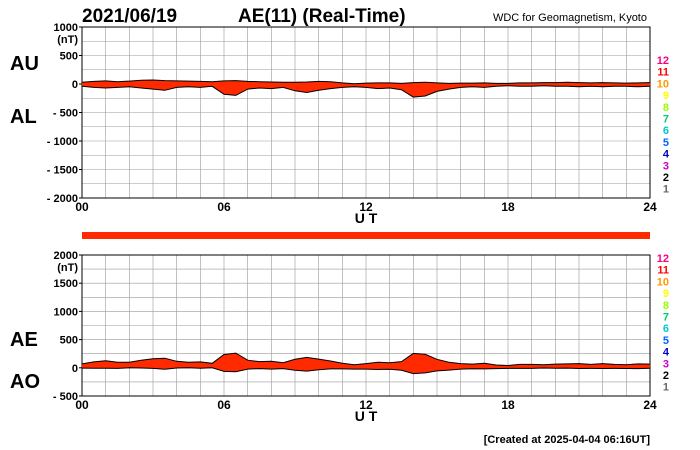 Image resolution: width=700 pixels, height=450 pixels. I want to click on y-tick-label: - 2000, so click(62, 199).